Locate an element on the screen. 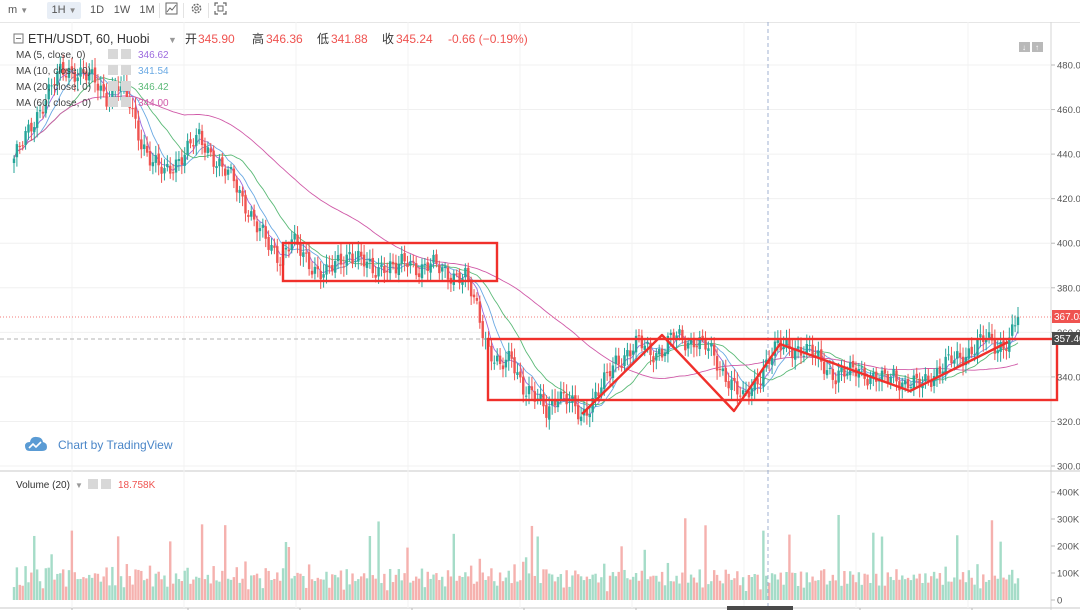  indicators-button is located at coordinates (171, 10).